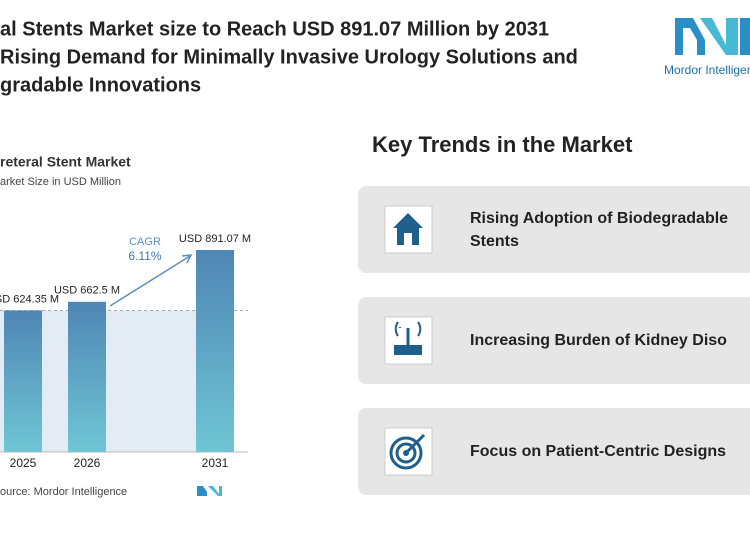 Image resolution: width=750 pixels, height=536 pixels. Describe the element at coordinates (87, 291) in the screenshot. I see `value-label: USD 662.5 M` at that location.